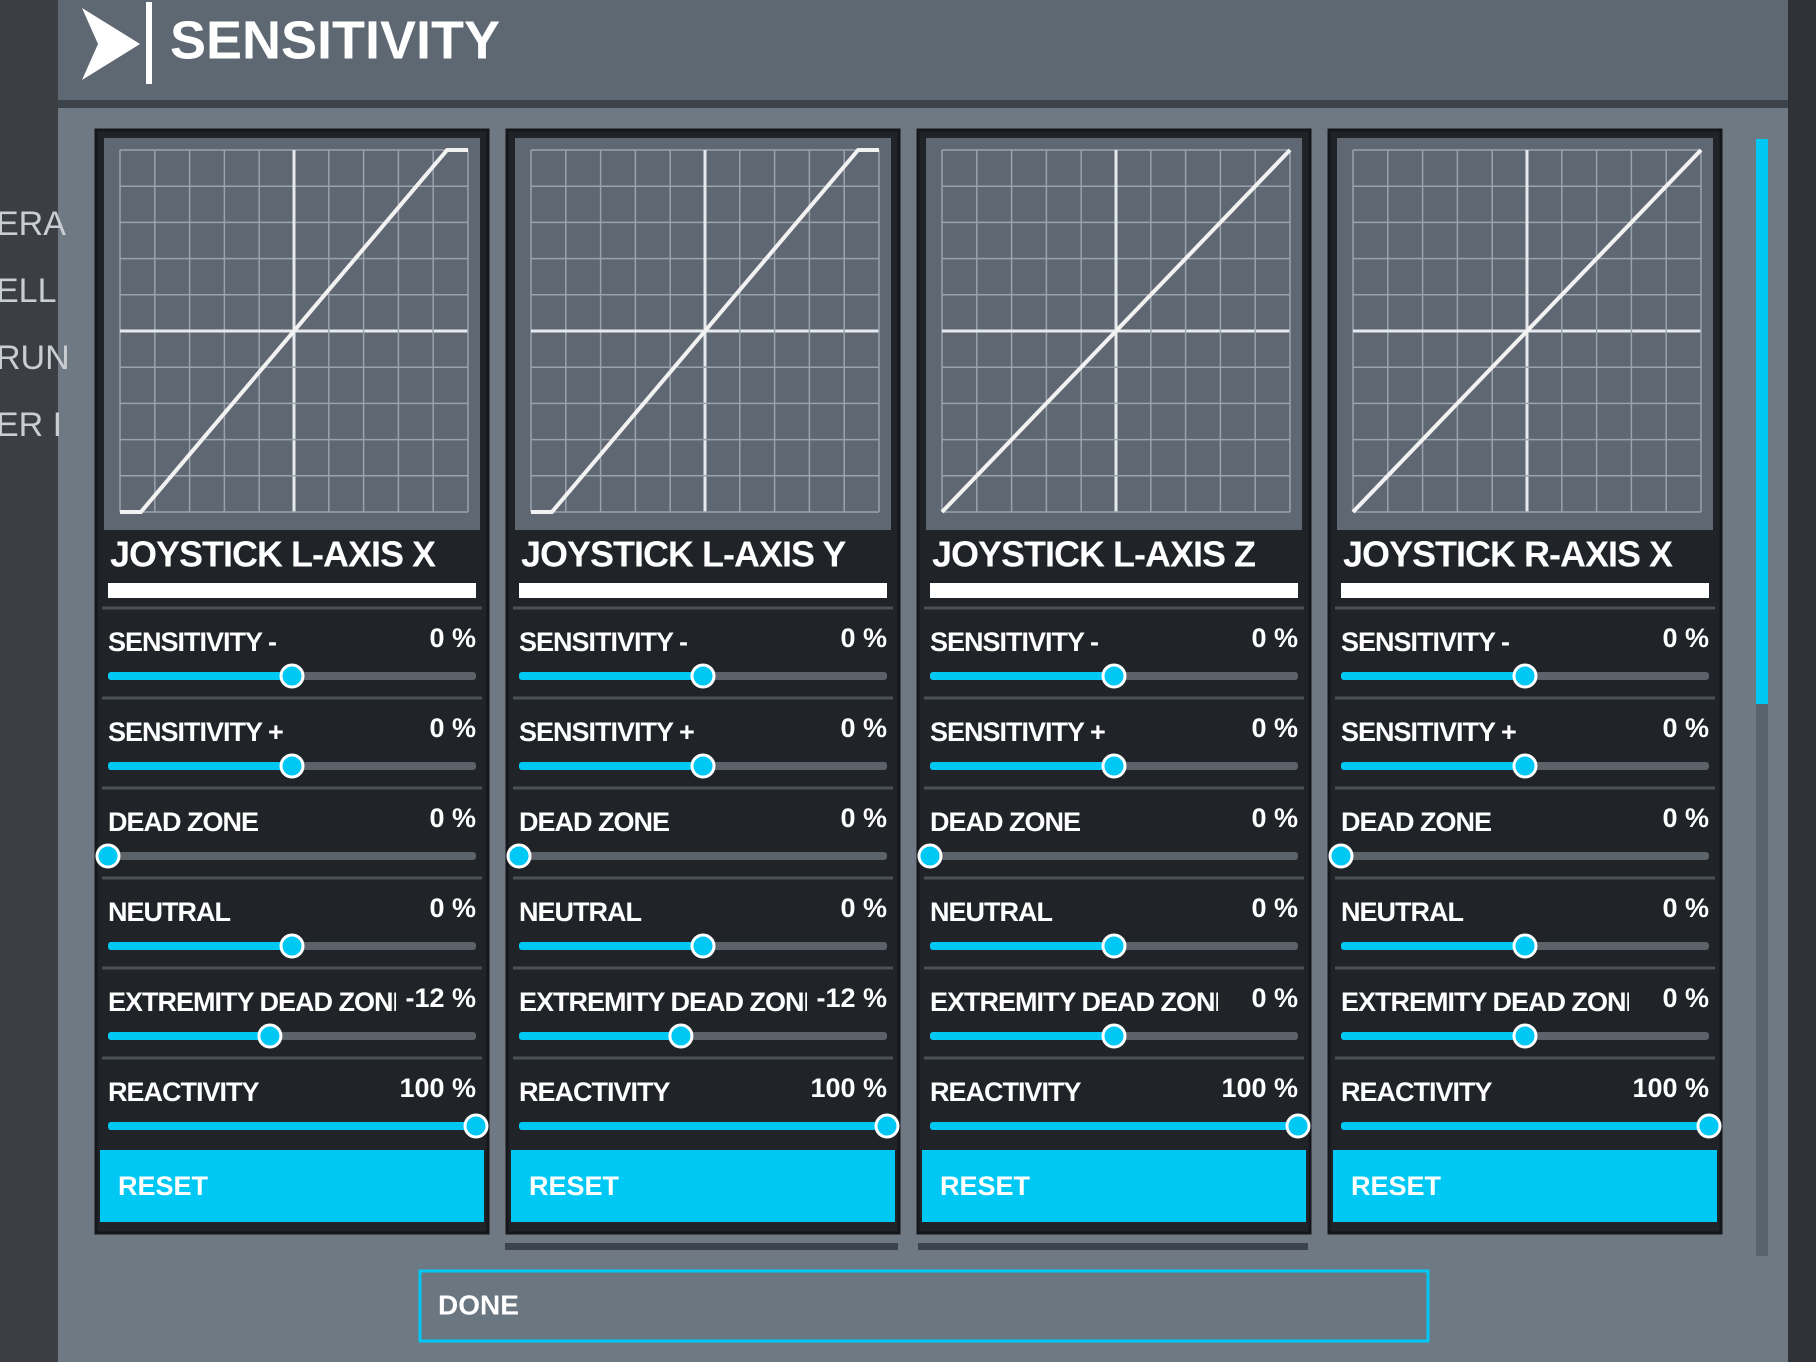 This screenshot has height=1362, width=1816. I want to click on title-underline, so click(1525, 590).